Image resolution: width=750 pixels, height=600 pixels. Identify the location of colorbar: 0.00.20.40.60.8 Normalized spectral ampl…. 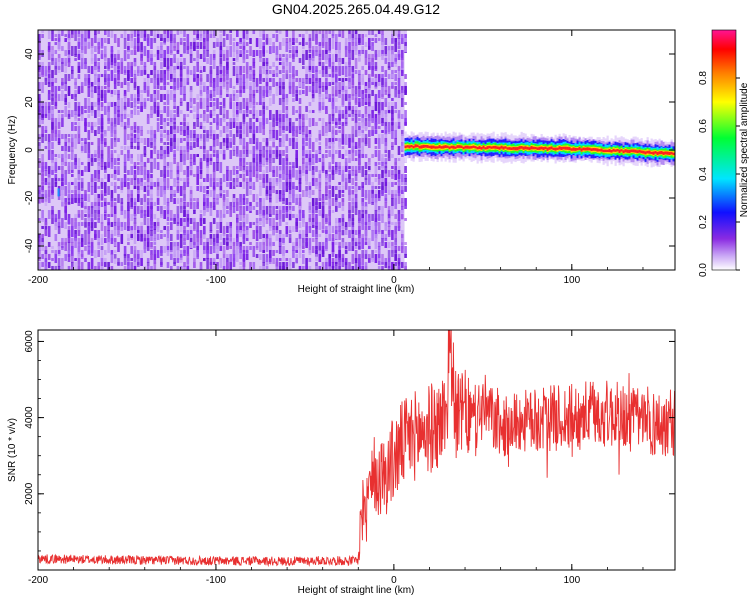
(724, 153).